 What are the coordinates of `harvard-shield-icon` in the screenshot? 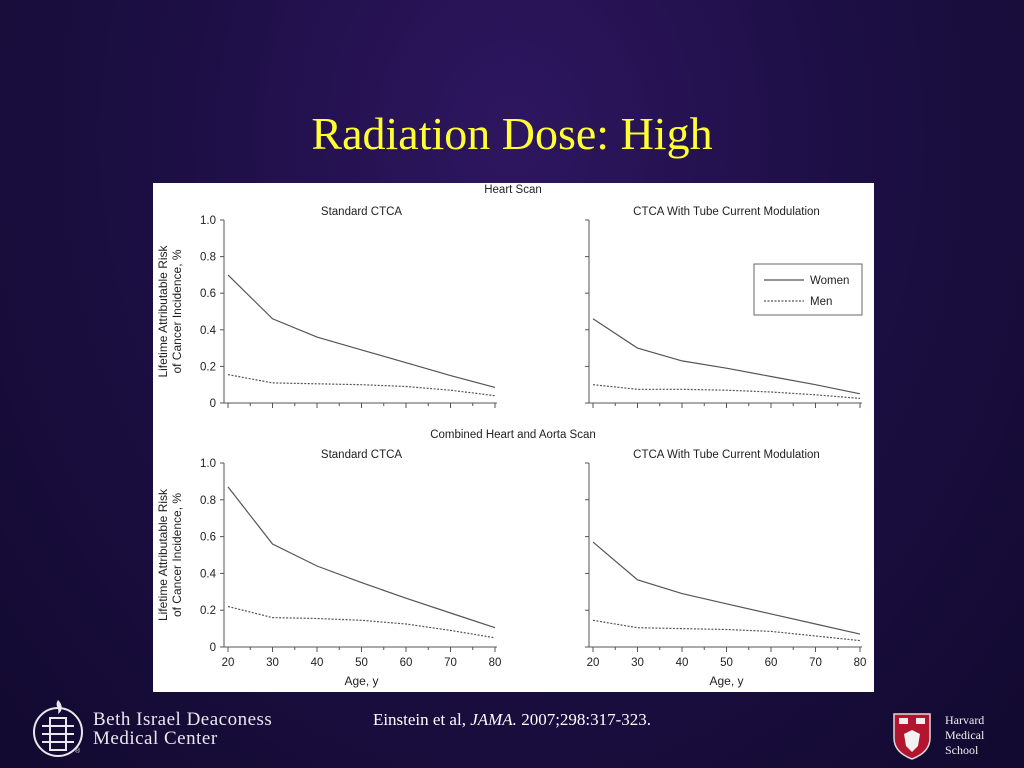 It's located at (912, 736).